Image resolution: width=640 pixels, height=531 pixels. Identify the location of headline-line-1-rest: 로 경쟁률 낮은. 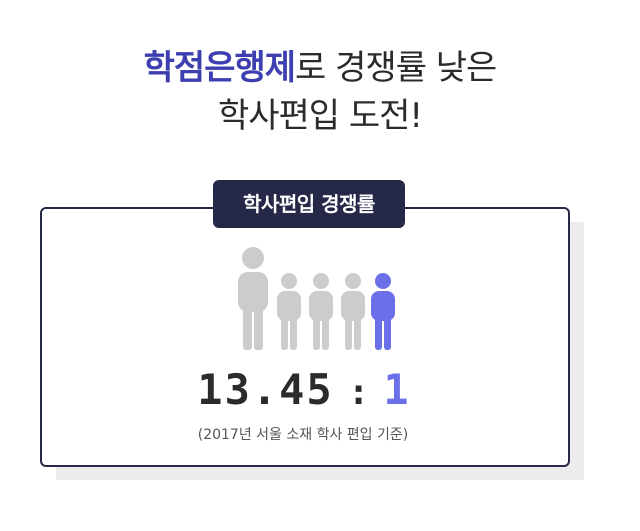
(396, 68).